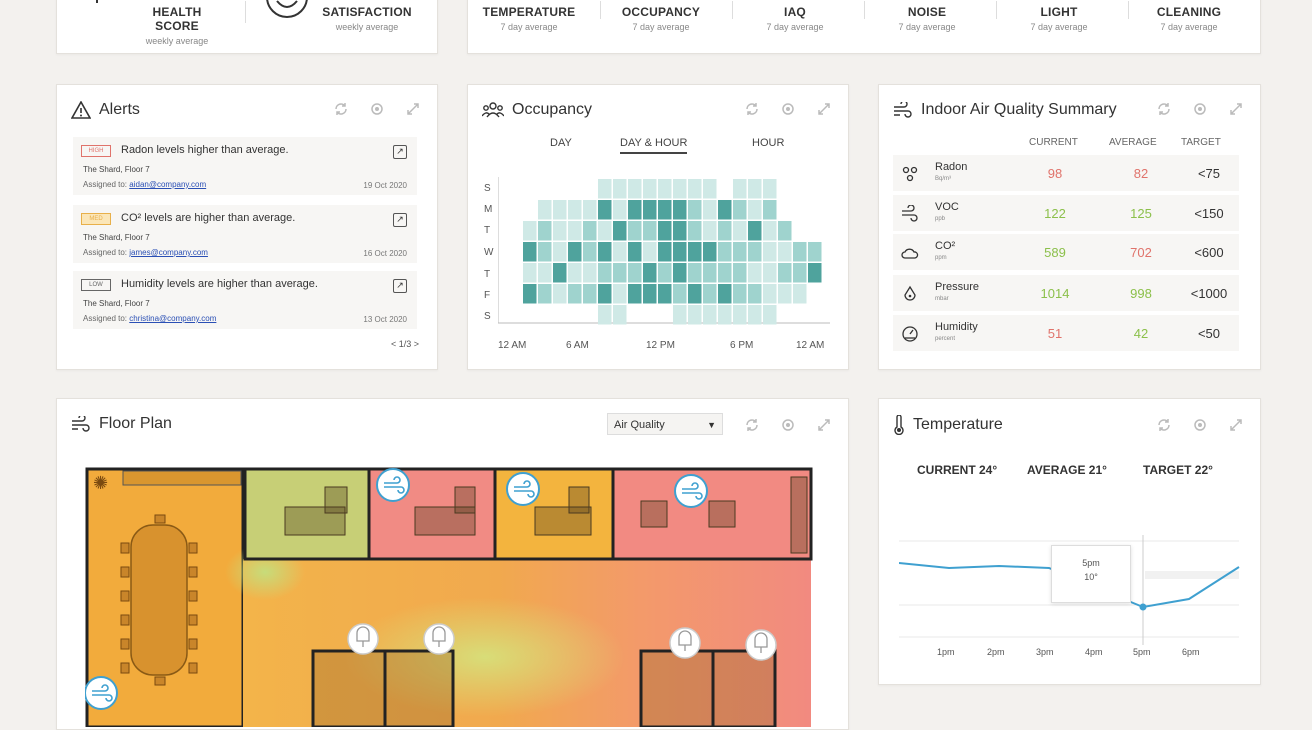 The height and width of the screenshot is (730, 1312). I want to click on iaq-row-voc: VOC ppb 122 125 <150, so click(1066, 213).